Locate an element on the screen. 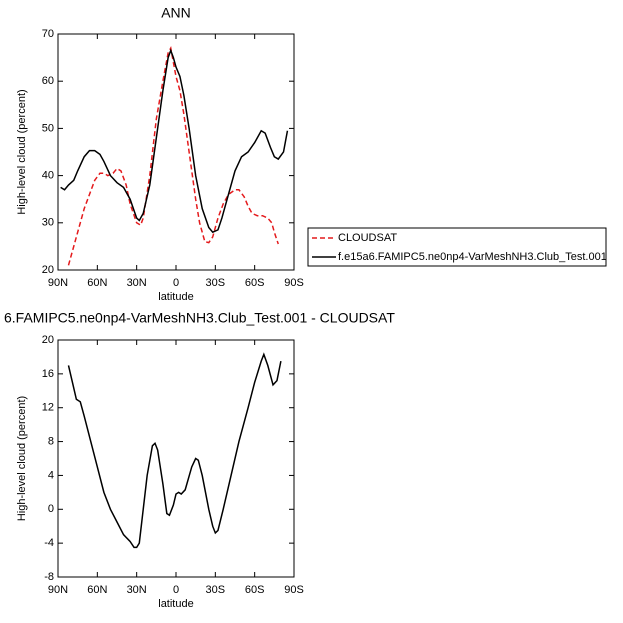 This screenshot has width=623, height=623. chart-title: ANN is located at coordinates (176, 13).